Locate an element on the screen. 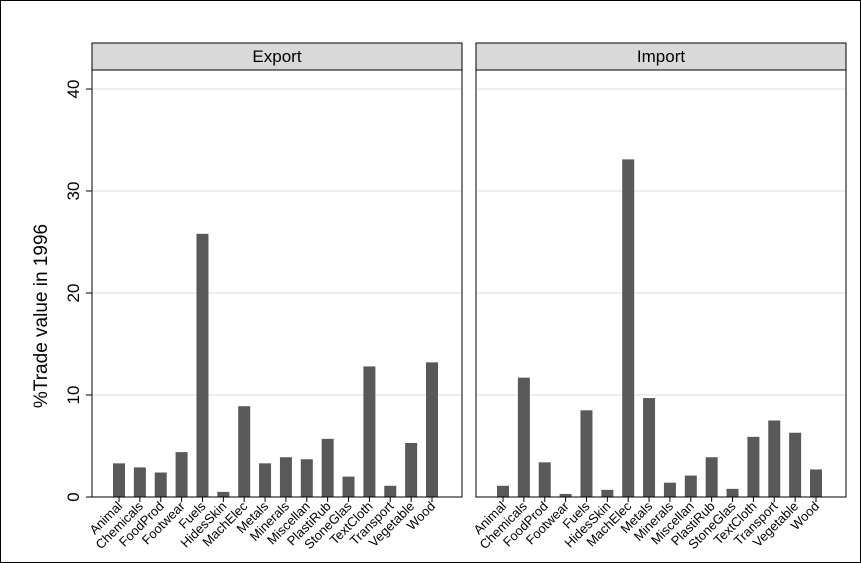 The width and height of the screenshot is (861, 563). y-axis-title-group: %Trade value in 1996 is located at coordinates (41, 316).